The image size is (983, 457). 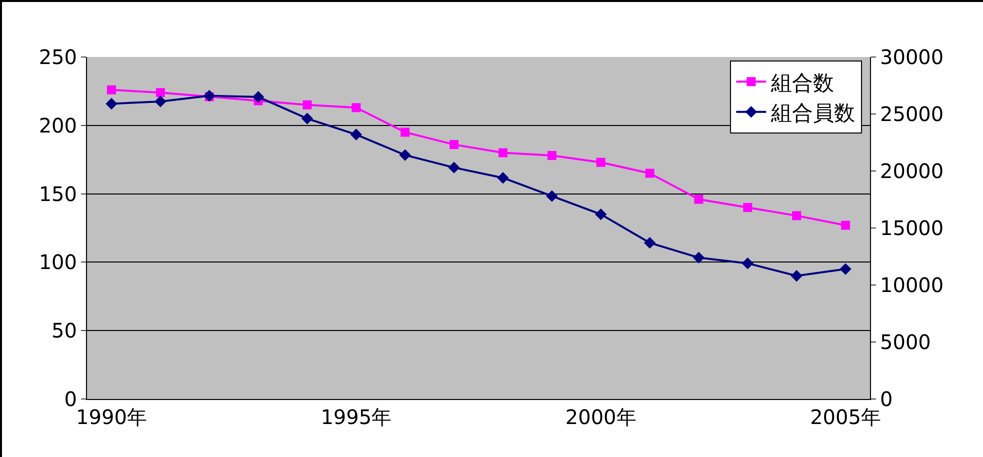 What do you see at coordinates (912, 285) in the screenshot?
I see `y2-tick-label: 10000` at bounding box center [912, 285].